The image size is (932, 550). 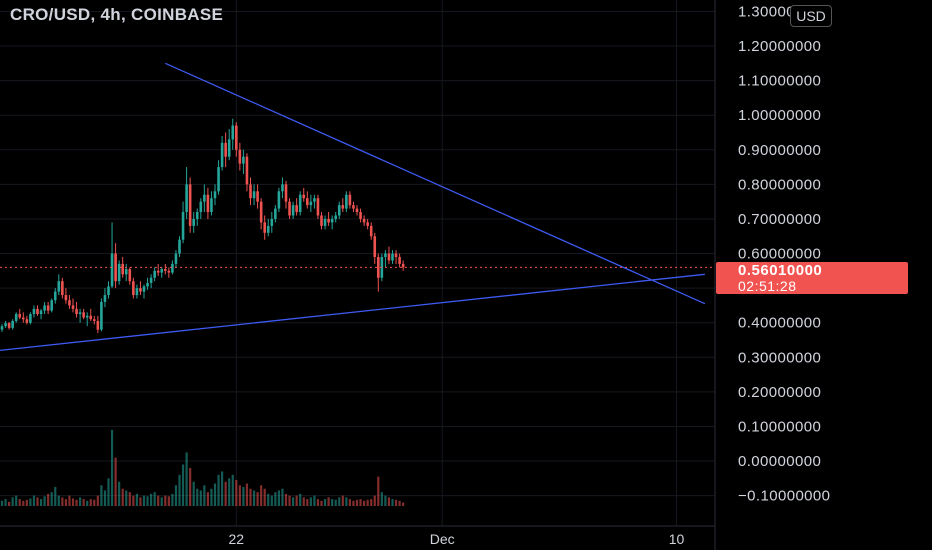 I want to click on y-tick-label: 0.10000000, so click(x=779, y=426).